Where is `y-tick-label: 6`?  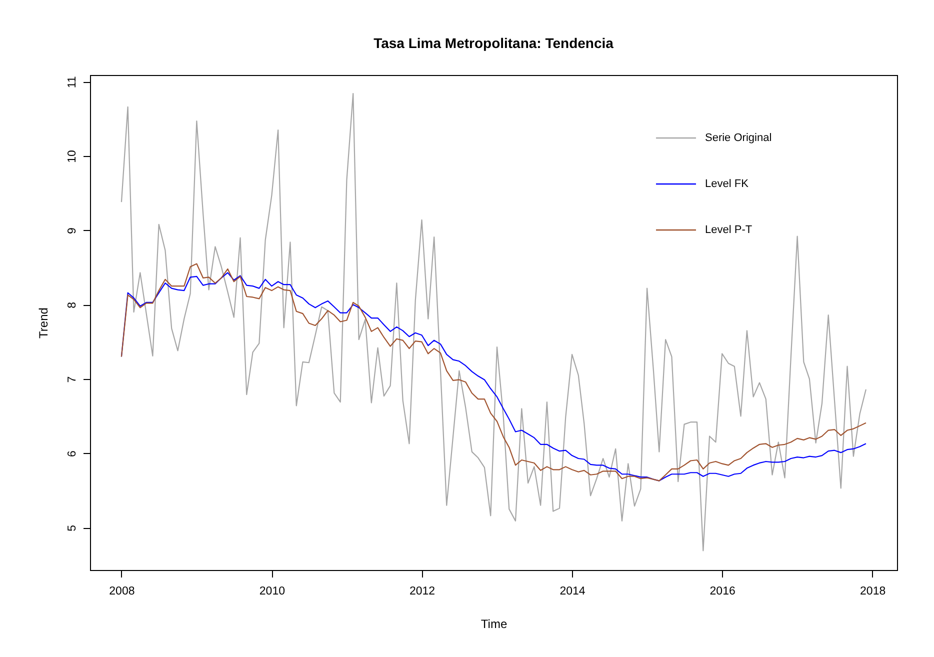 y-tick-label: 6 is located at coordinates (72, 454).